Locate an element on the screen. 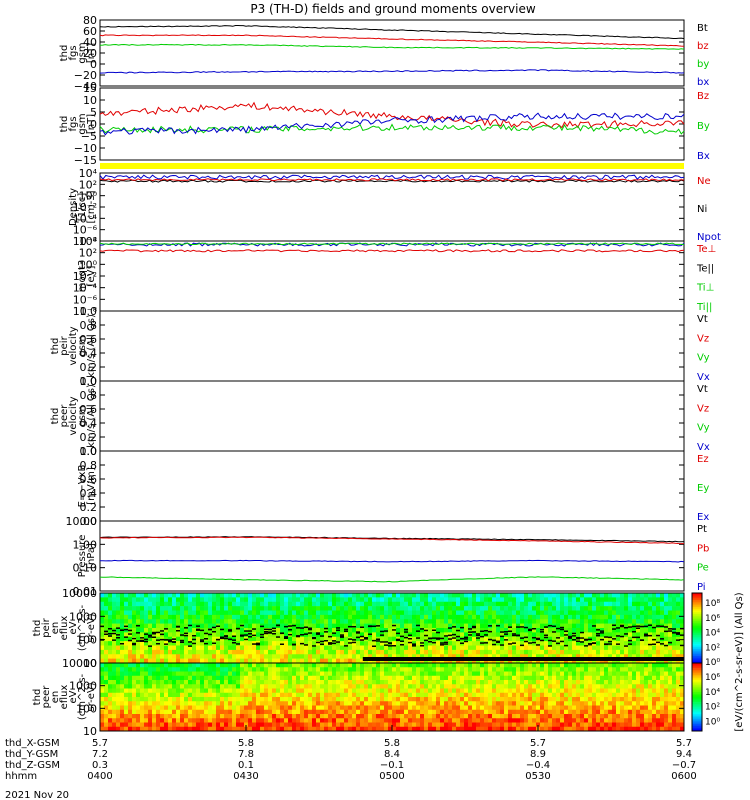 Image resolution: width=750 pixels, height=800 pixels. y-axis-label: peir is located at coordinates (64, 345).